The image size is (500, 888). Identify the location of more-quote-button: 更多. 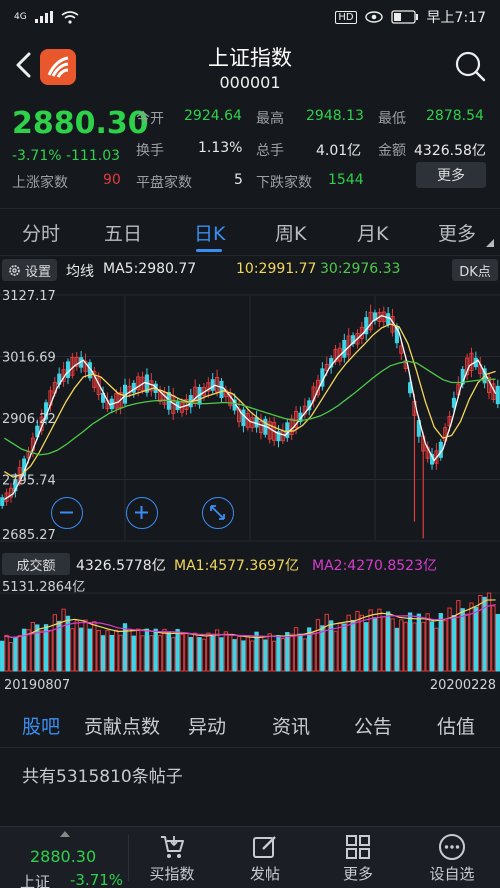
(451, 175).